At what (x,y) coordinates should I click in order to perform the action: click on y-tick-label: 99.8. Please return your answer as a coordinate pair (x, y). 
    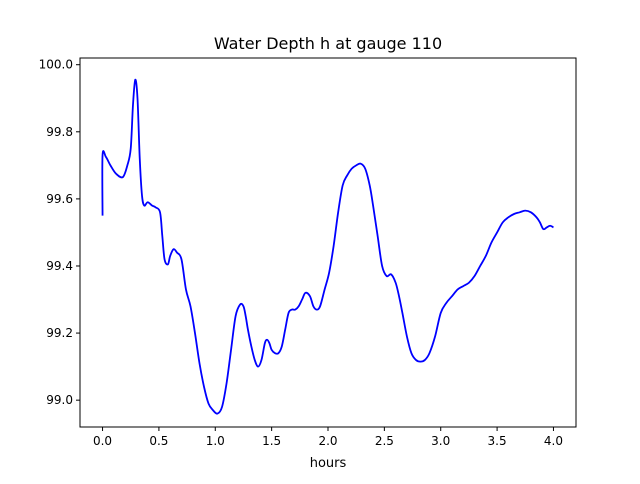
    Looking at the image, I should click on (59, 132).